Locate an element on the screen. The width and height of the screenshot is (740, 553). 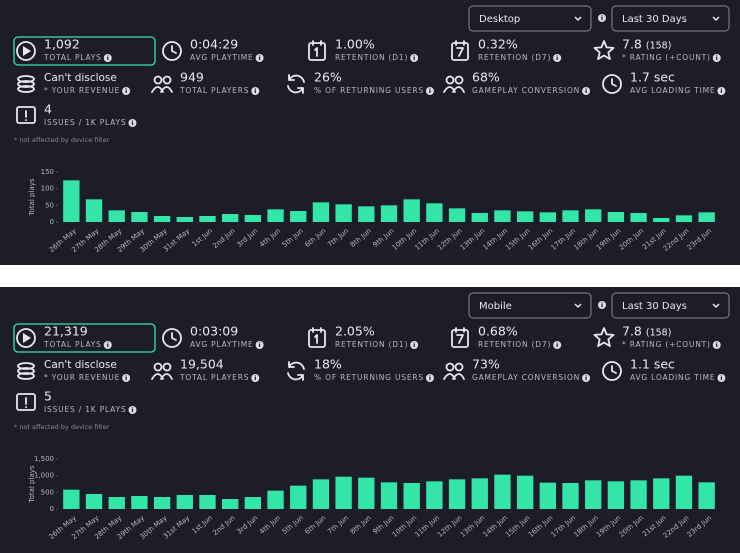
filter-note: * not affected by device filter is located at coordinates (62, 427).